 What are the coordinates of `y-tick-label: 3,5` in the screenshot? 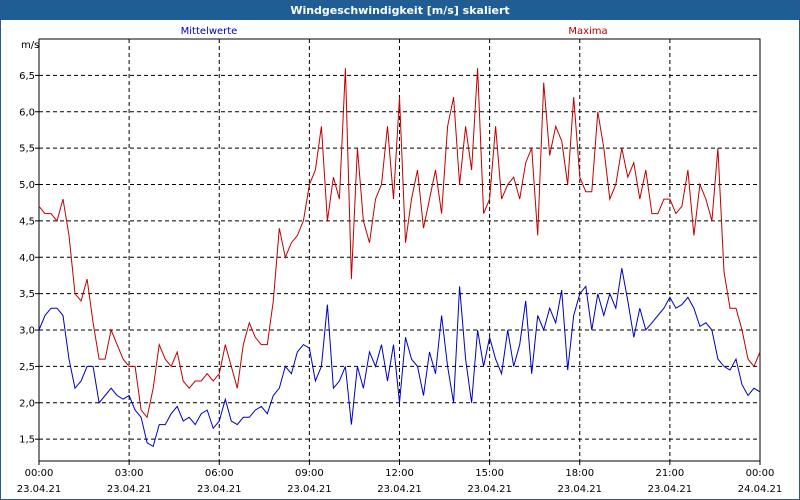 It's located at (27, 294).